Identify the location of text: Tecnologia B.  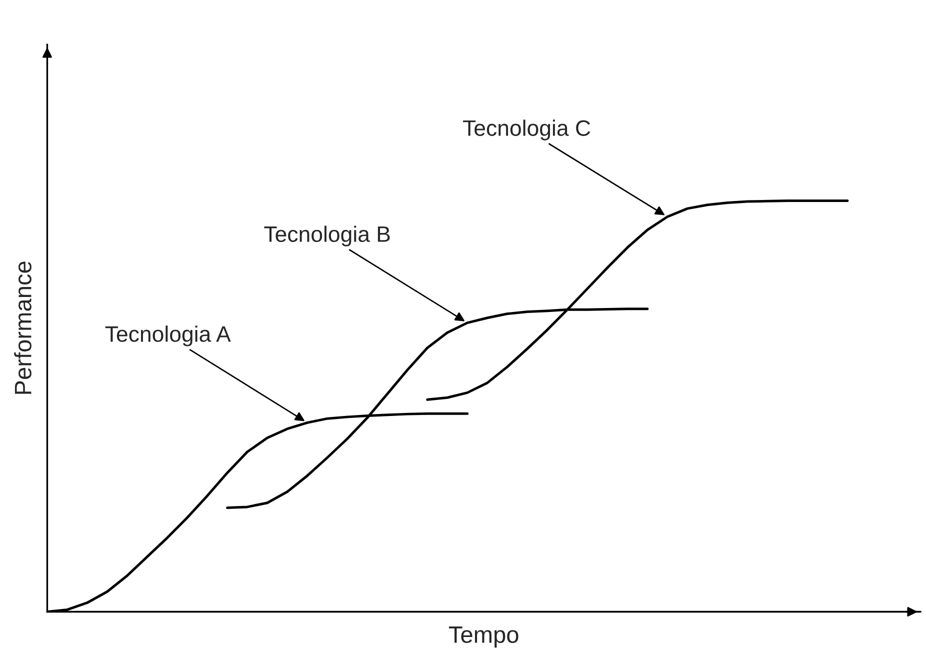
(327, 236).